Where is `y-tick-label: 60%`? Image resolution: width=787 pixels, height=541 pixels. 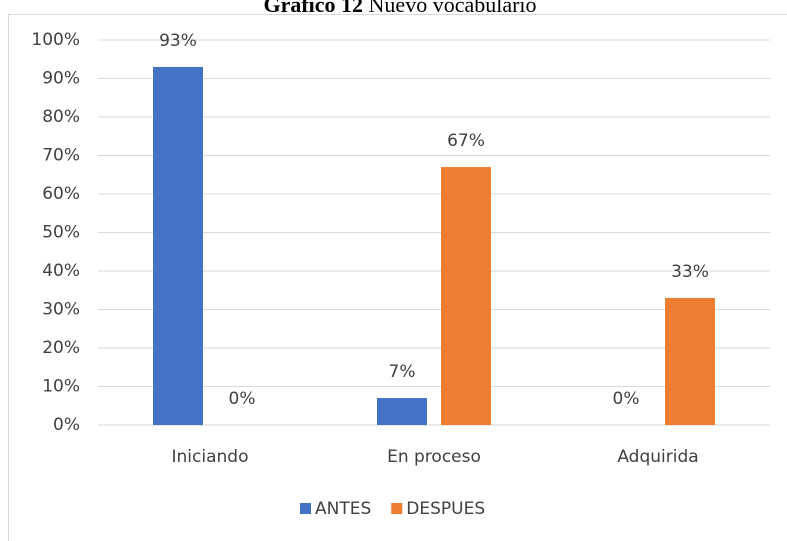
y-tick-label: 60% is located at coordinates (61, 194).